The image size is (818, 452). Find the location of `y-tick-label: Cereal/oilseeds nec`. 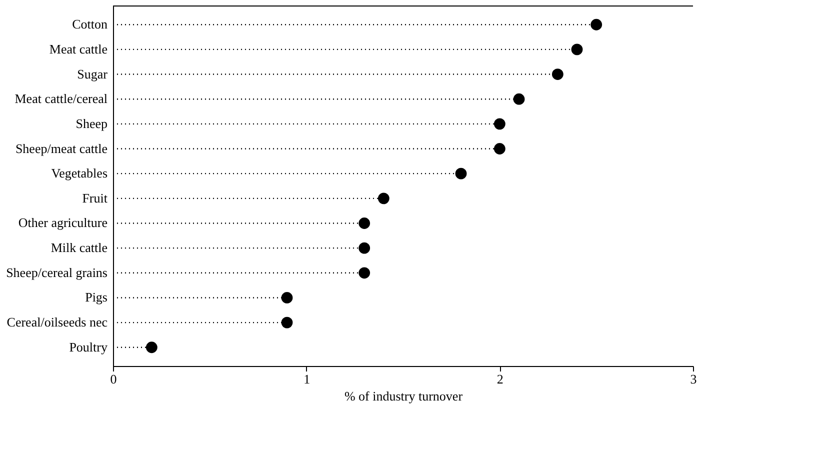

y-tick-label: Cereal/oilseeds nec is located at coordinates (57, 322).